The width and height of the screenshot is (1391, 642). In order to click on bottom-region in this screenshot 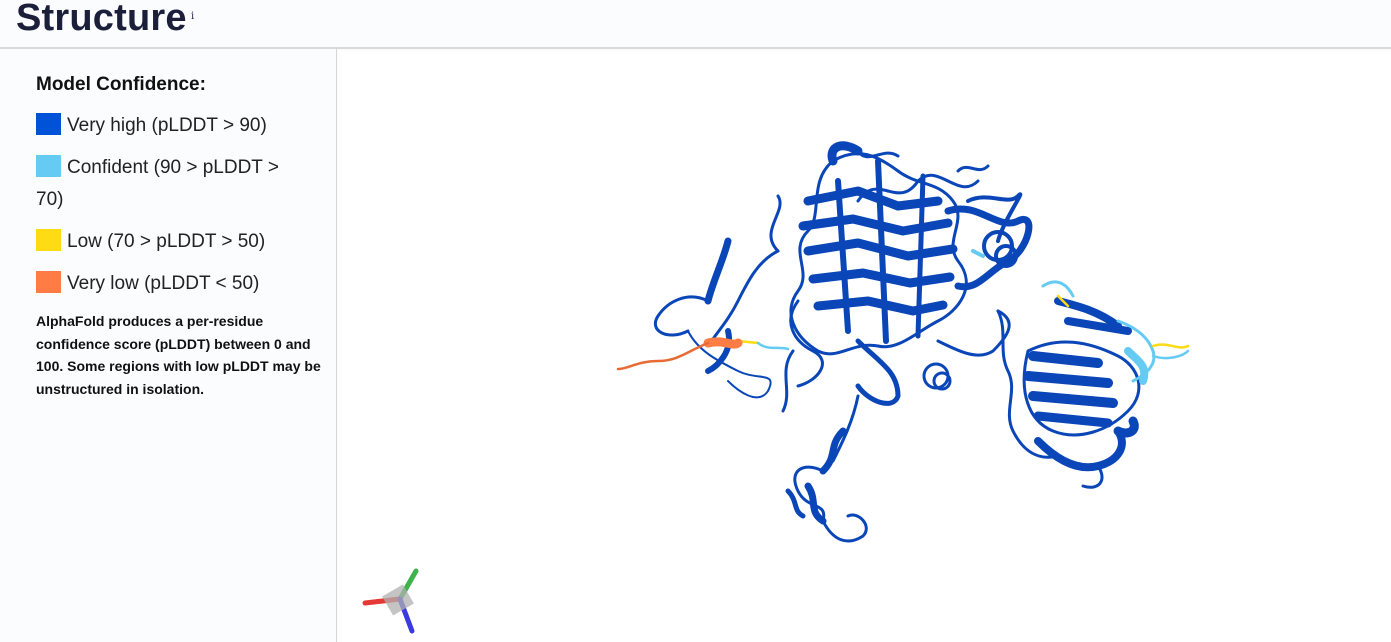, I will do `click(826, 468)`.